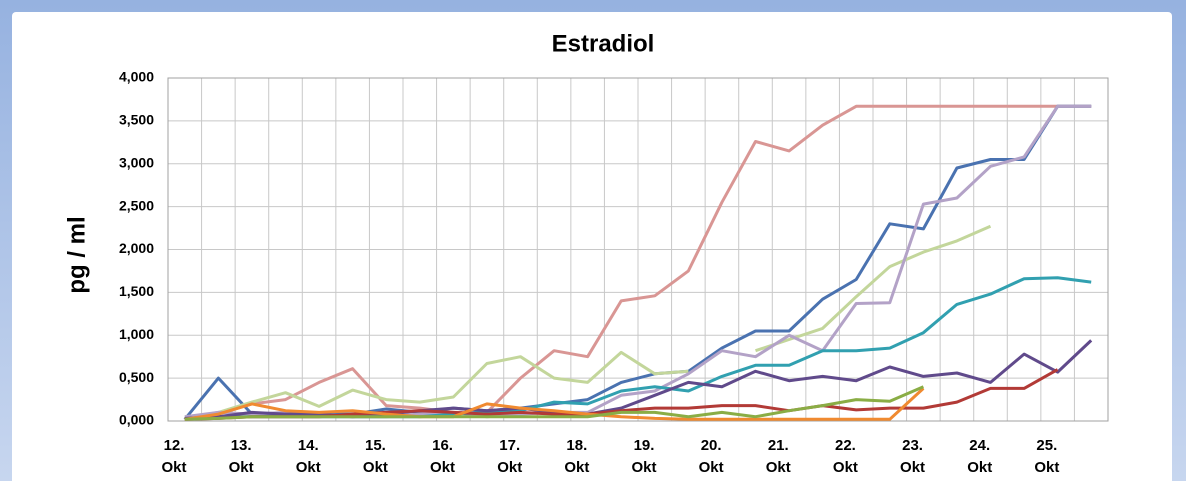  I want to click on x-tick-label: 12. Okt, so click(174, 456).